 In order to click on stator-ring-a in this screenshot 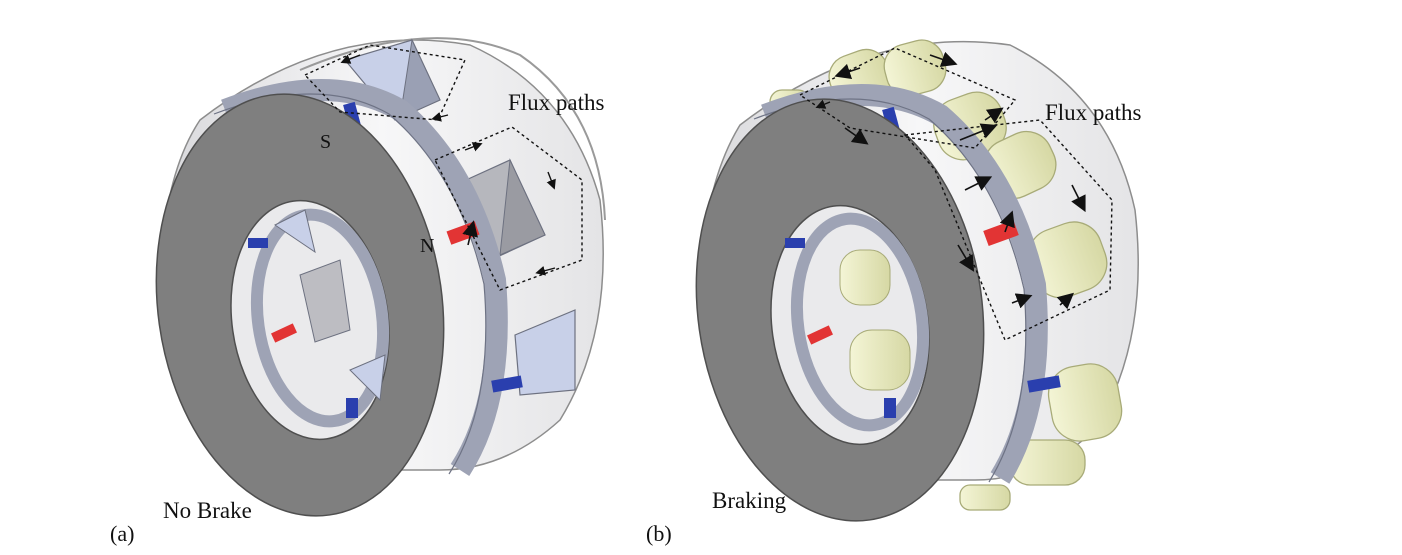, I will do `click(364, 277)`.